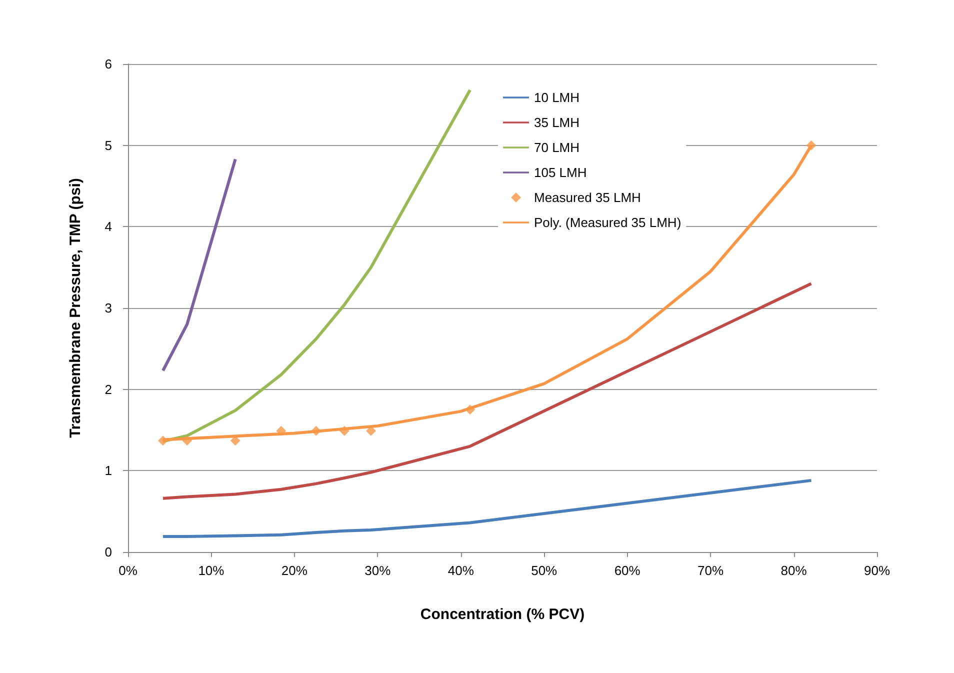 The width and height of the screenshot is (954, 673). Describe the element at coordinates (502, 614) in the screenshot. I see `x-axis-title: Concentration (% PCV)` at that location.